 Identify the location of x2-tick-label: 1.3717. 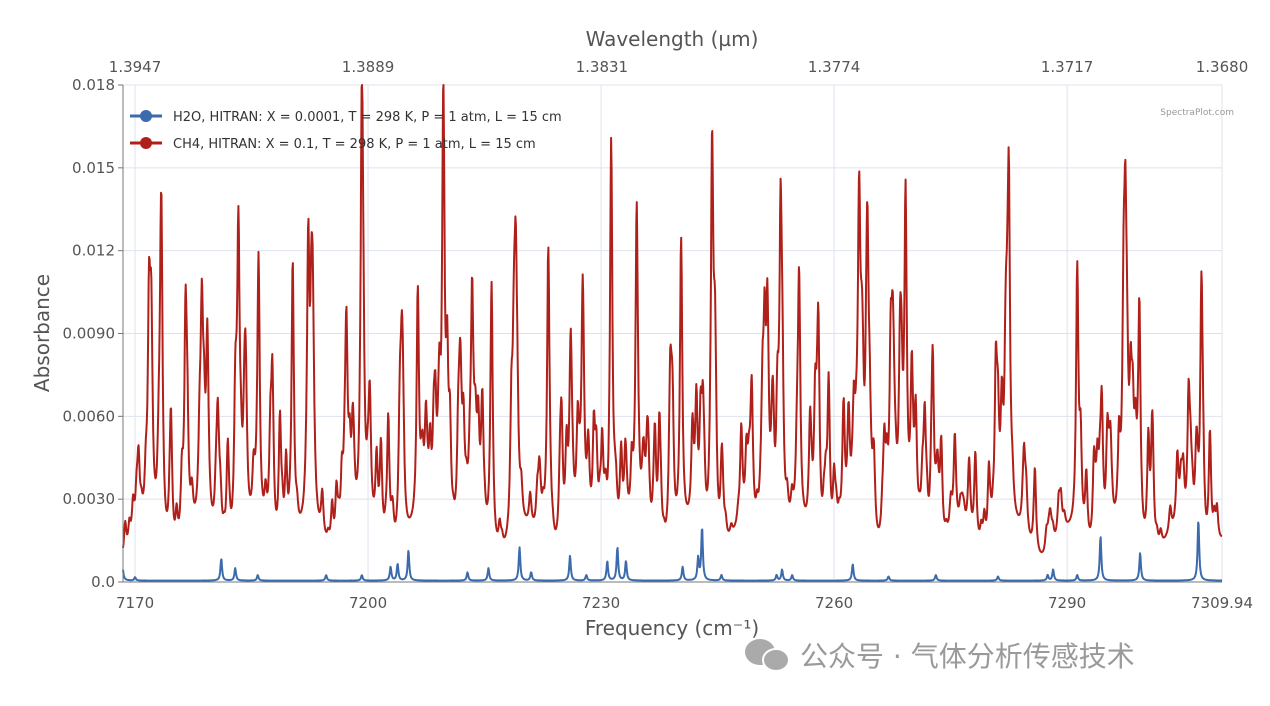
(1067, 67).